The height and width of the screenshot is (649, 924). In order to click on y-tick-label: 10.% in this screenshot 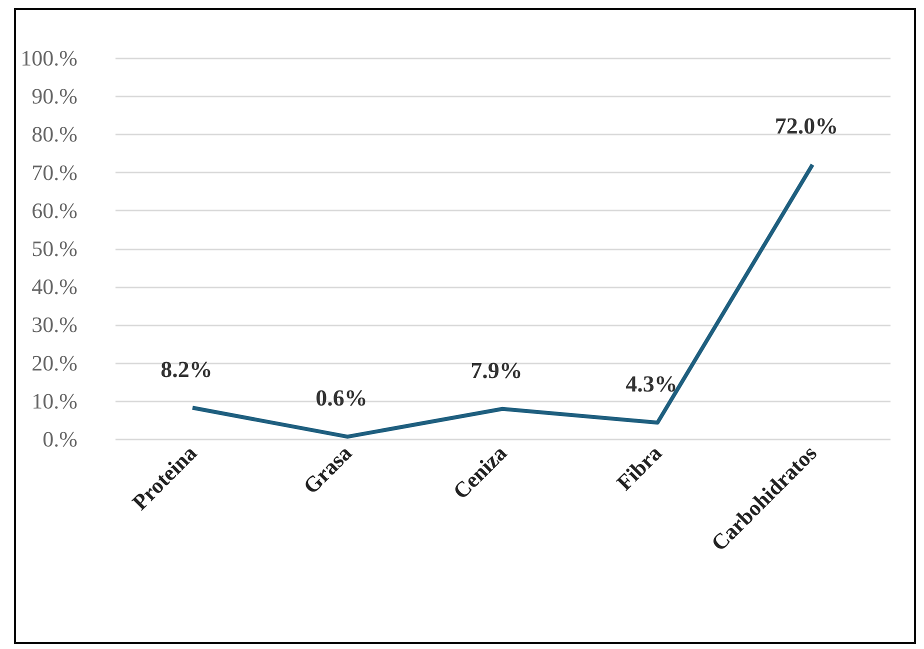, I will do `click(55, 401)`.